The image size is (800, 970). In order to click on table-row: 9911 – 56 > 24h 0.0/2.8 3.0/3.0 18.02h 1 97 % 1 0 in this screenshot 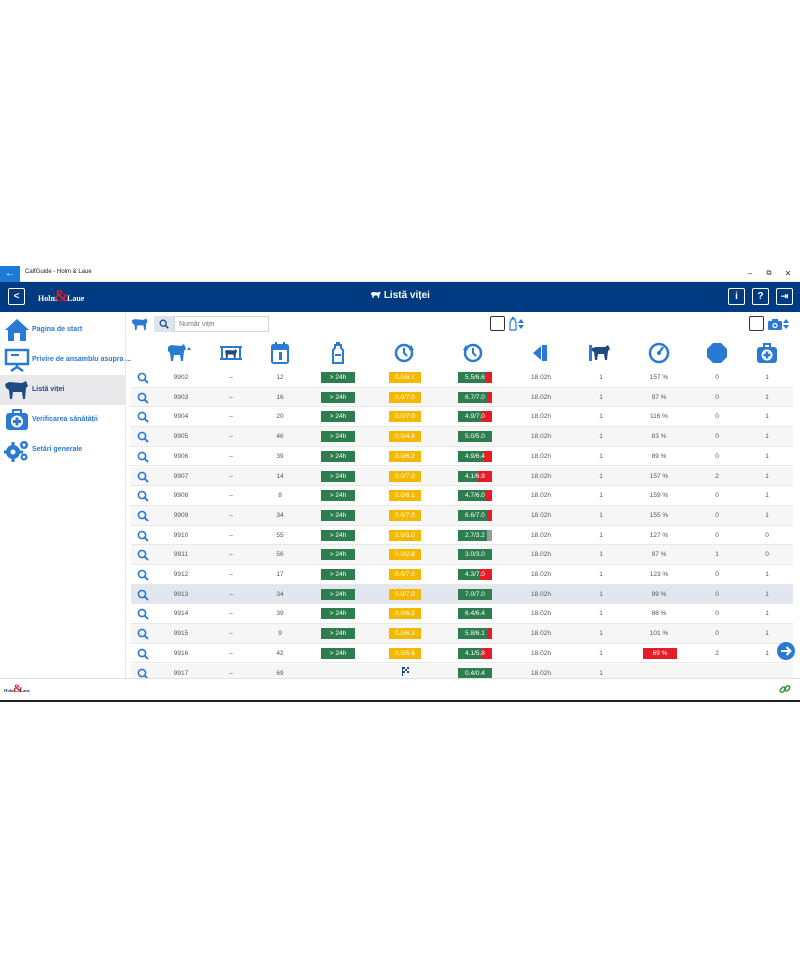, I will do `click(462, 555)`.